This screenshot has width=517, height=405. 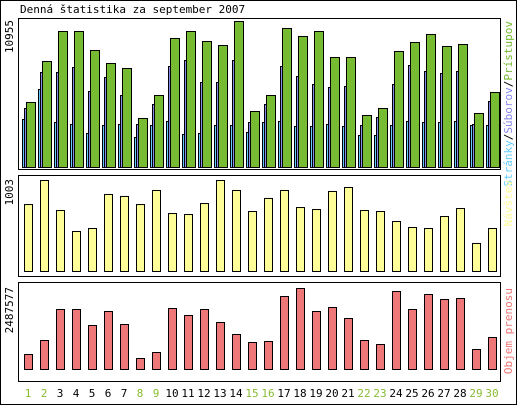 I want to click on y-tick-label: 2487577, so click(x=9, y=310).